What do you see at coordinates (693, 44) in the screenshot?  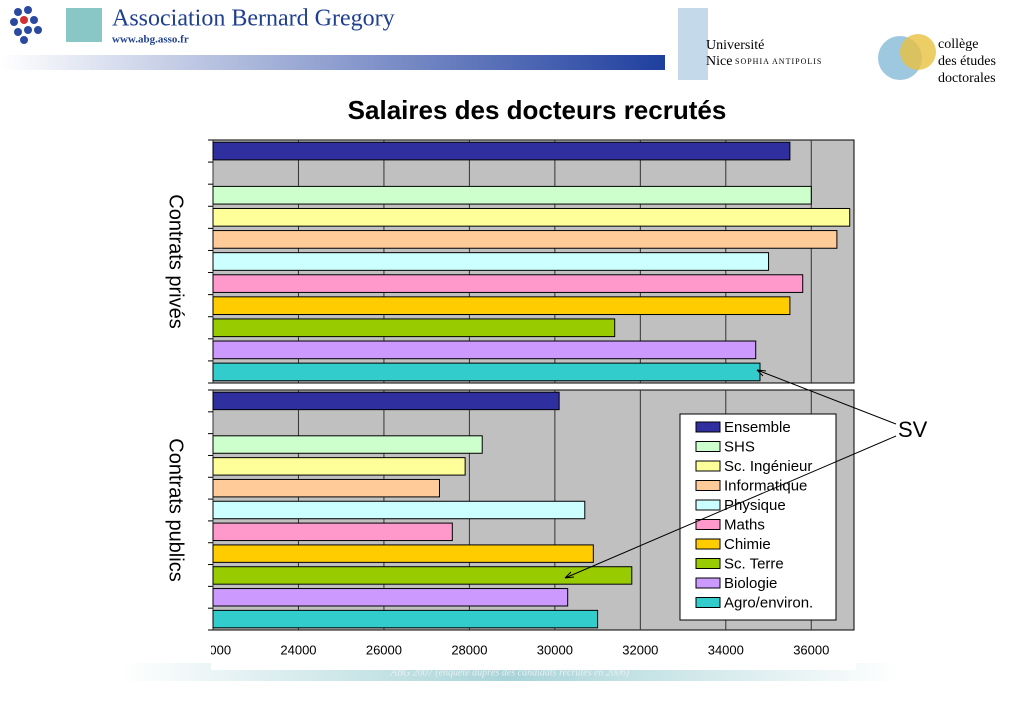 I see `univ-logo` at bounding box center [693, 44].